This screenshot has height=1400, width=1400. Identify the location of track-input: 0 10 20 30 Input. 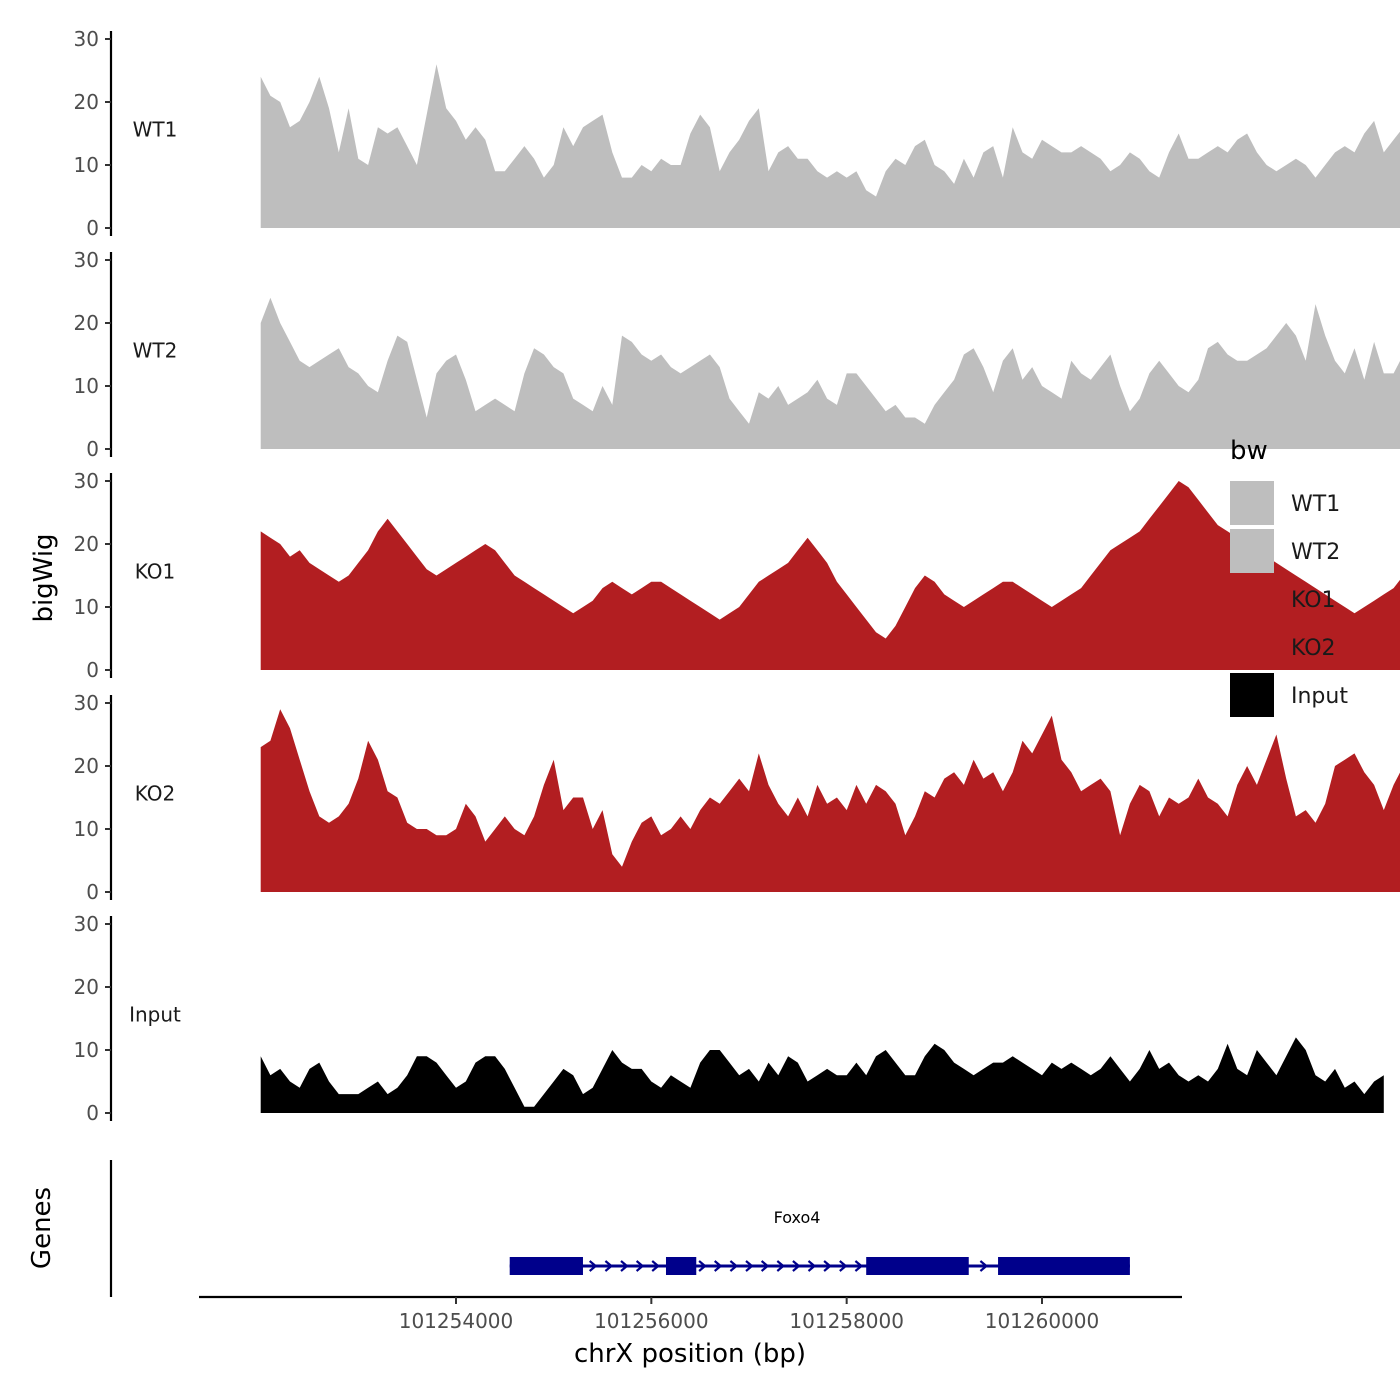
(729, 1018).